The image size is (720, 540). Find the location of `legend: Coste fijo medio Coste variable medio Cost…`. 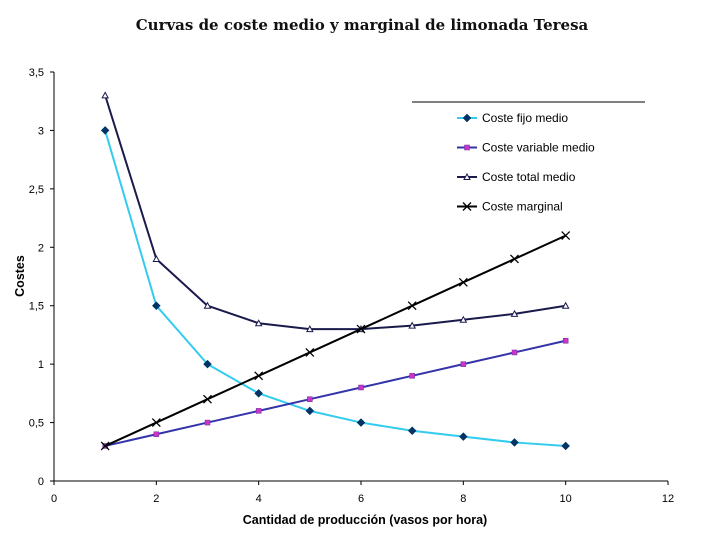

legend: Coste fijo medio Coste variable medio Cost… is located at coordinates (526, 162).